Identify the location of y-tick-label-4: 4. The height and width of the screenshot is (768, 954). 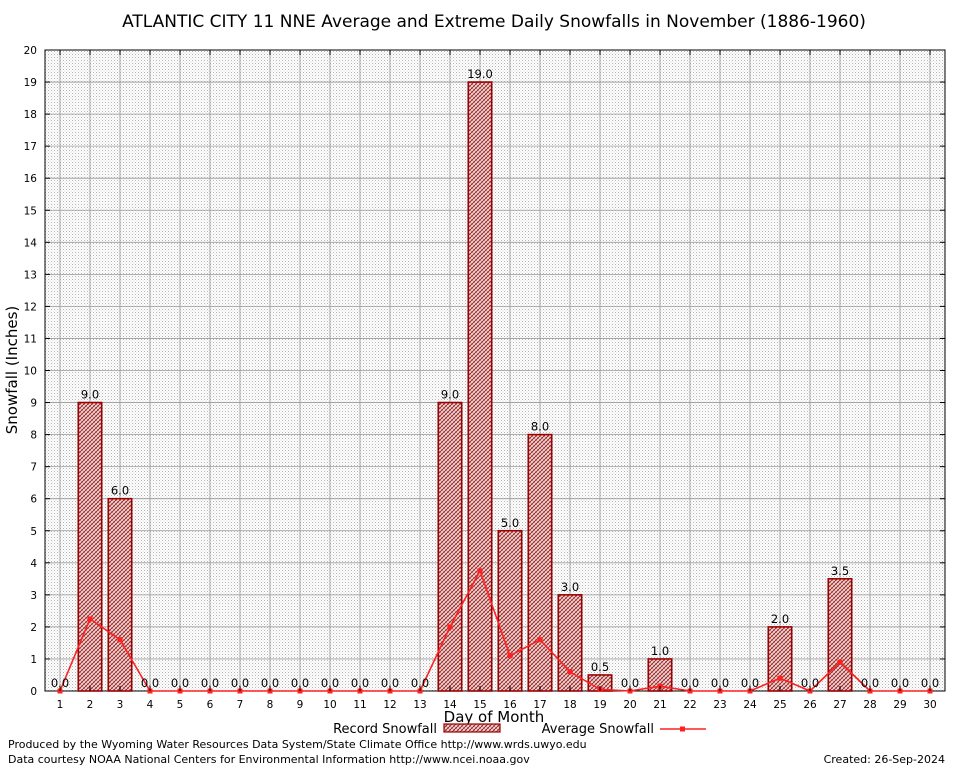
(33, 564).